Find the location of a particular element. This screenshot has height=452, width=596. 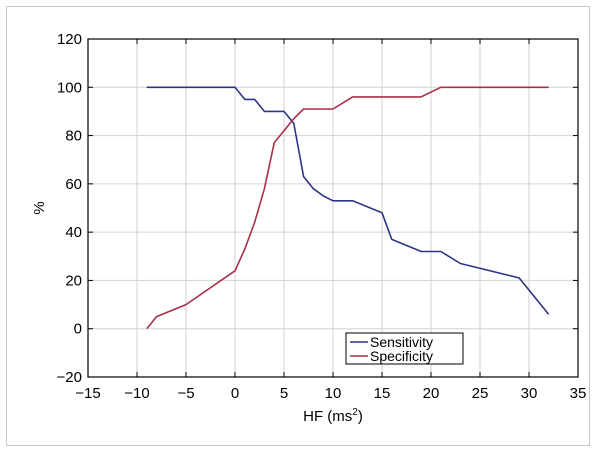

y-tick-label: 0 is located at coordinates (78, 329).